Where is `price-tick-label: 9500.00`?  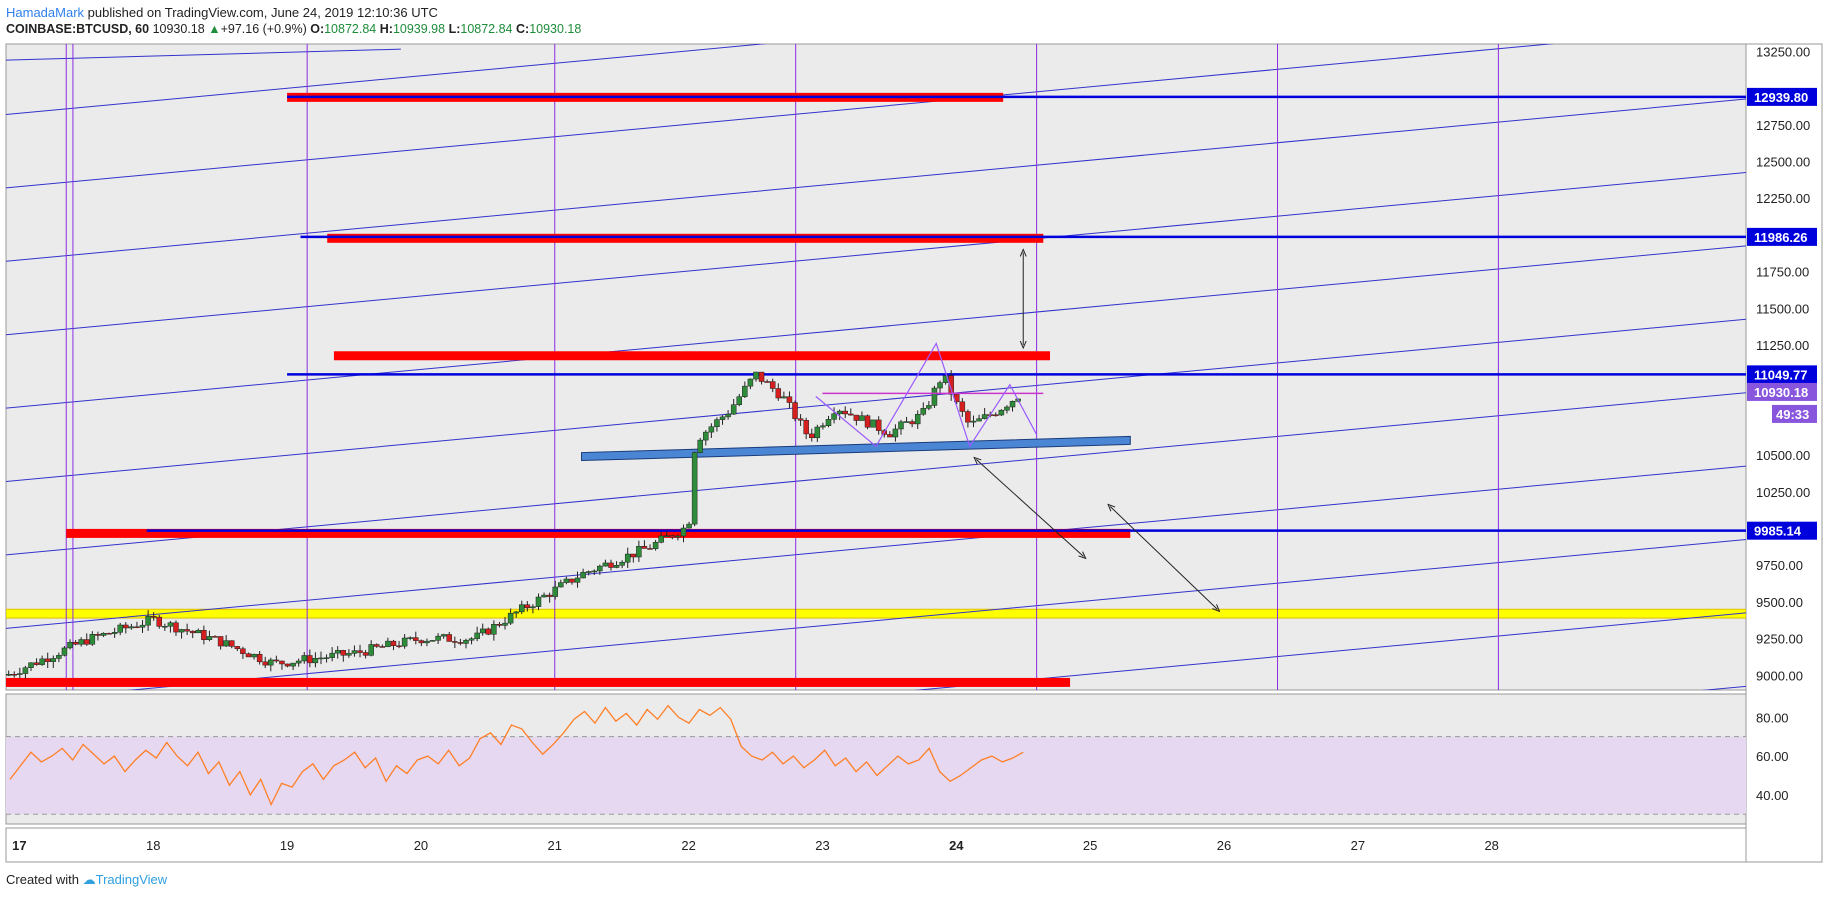 price-tick-label: 9500.00 is located at coordinates (1779, 602).